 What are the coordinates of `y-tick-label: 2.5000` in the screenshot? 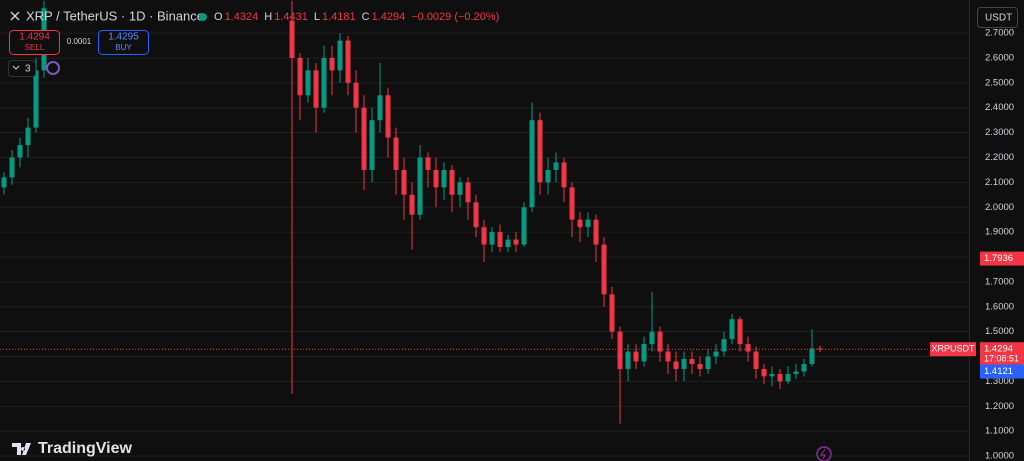 It's located at (999, 82).